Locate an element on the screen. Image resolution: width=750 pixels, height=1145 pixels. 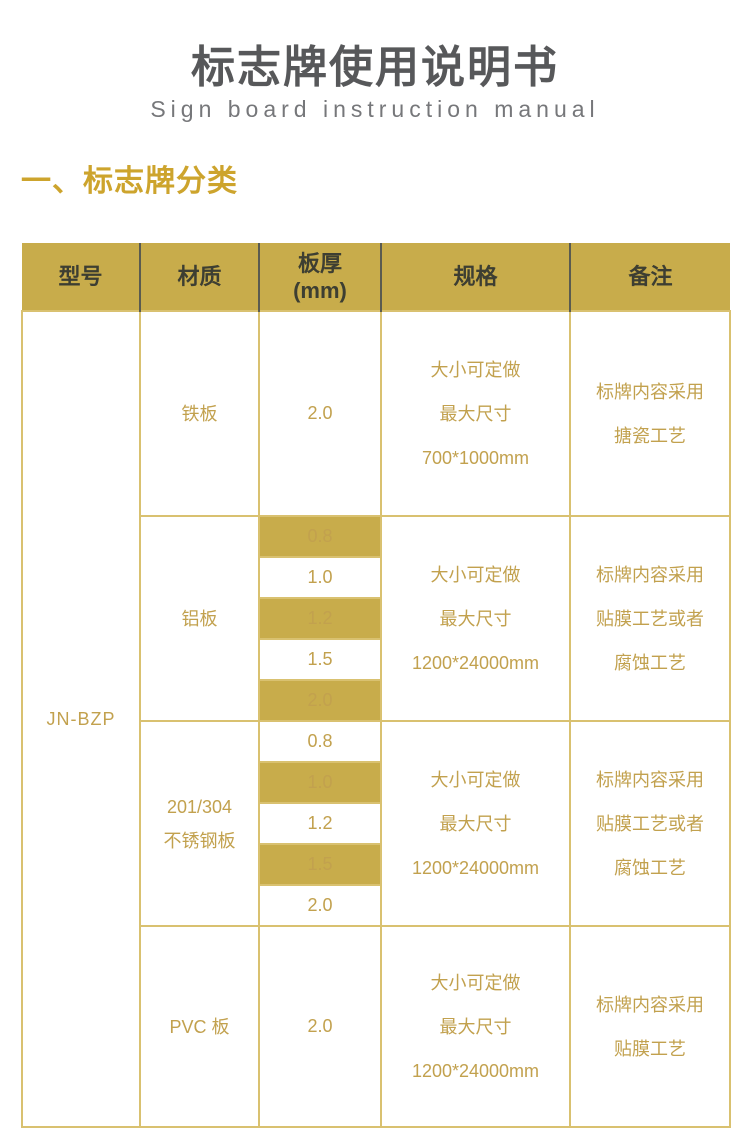
header-spec: 规格 is located at coordinates (475, 277).